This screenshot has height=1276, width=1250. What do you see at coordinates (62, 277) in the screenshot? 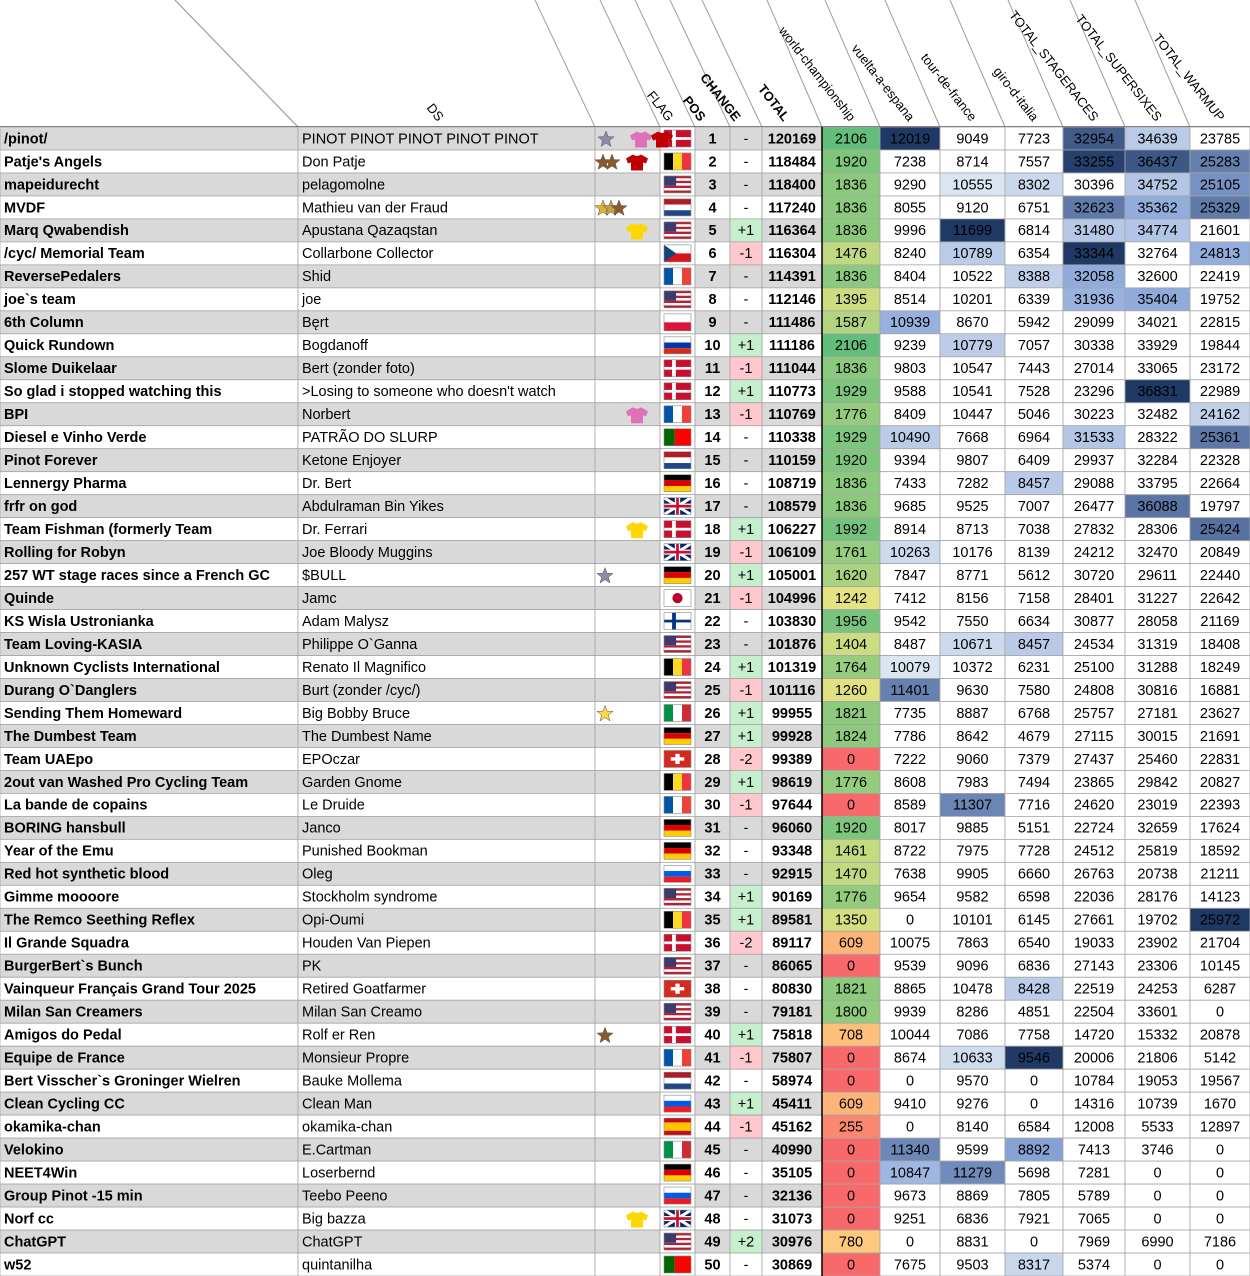
I see `team-name: ReversePedalers` at bounding box center [62, 277].